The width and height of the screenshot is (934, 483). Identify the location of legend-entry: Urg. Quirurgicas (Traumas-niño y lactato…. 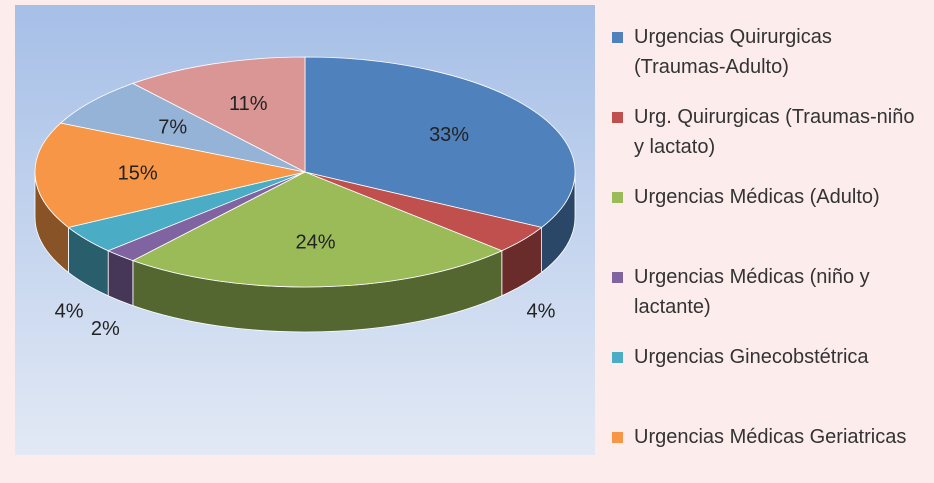
(769, 132).